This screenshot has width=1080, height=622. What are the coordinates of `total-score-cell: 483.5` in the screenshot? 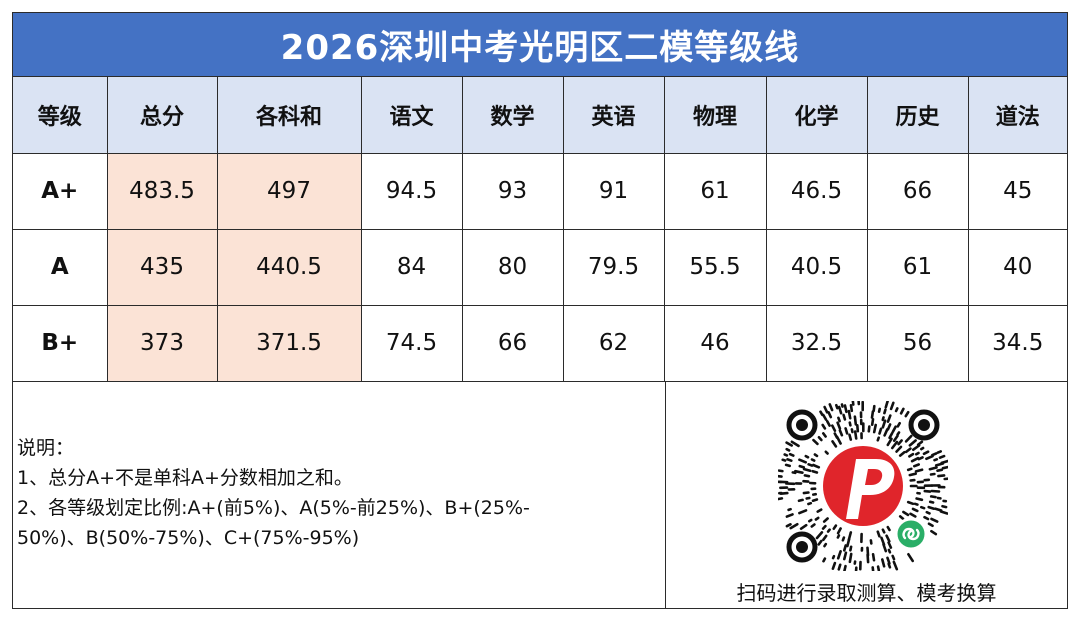 It's located at (162, 191).